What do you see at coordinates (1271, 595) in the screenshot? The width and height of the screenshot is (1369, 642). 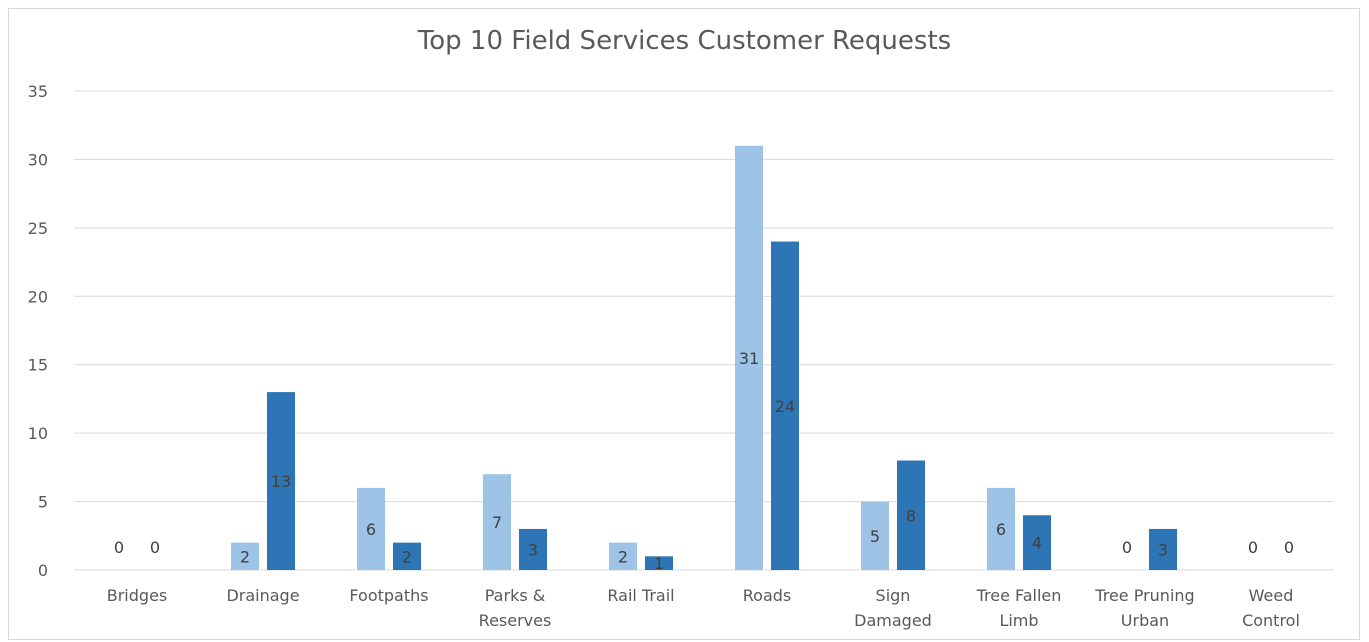 I see `x-tick-label: Weed` at bounding box center [1271, 595].